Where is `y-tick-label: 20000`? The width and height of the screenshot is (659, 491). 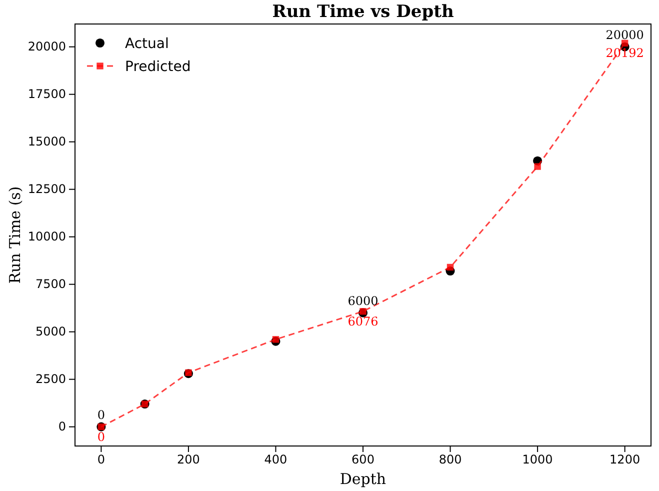 y-tick-label: 20000 is located at coordinates (47, 47).